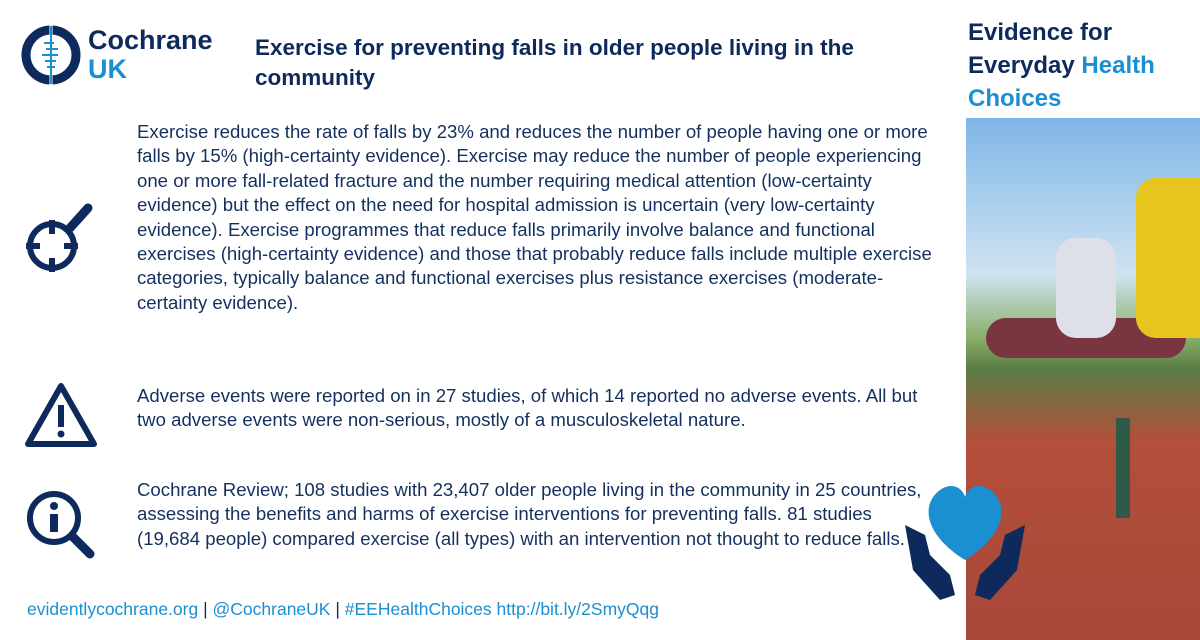 The image size is (1200, 640). Describe the element at coordinates (271, 609) in the screenshot. I see `twitter-link: @CochraneUK` at that location.